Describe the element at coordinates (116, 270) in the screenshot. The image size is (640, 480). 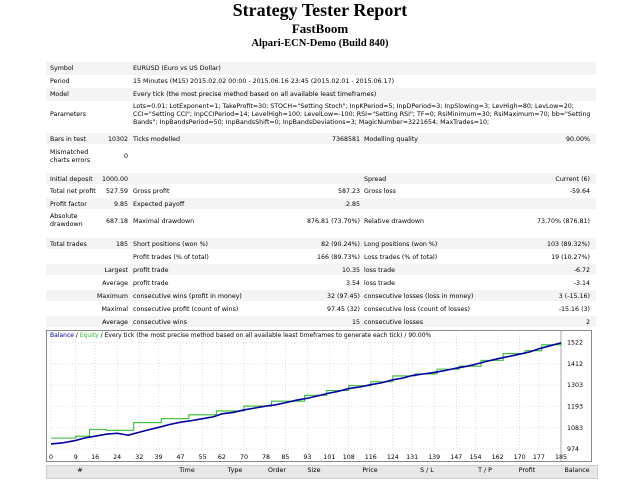
I see `largest-label: Largest` at that location.